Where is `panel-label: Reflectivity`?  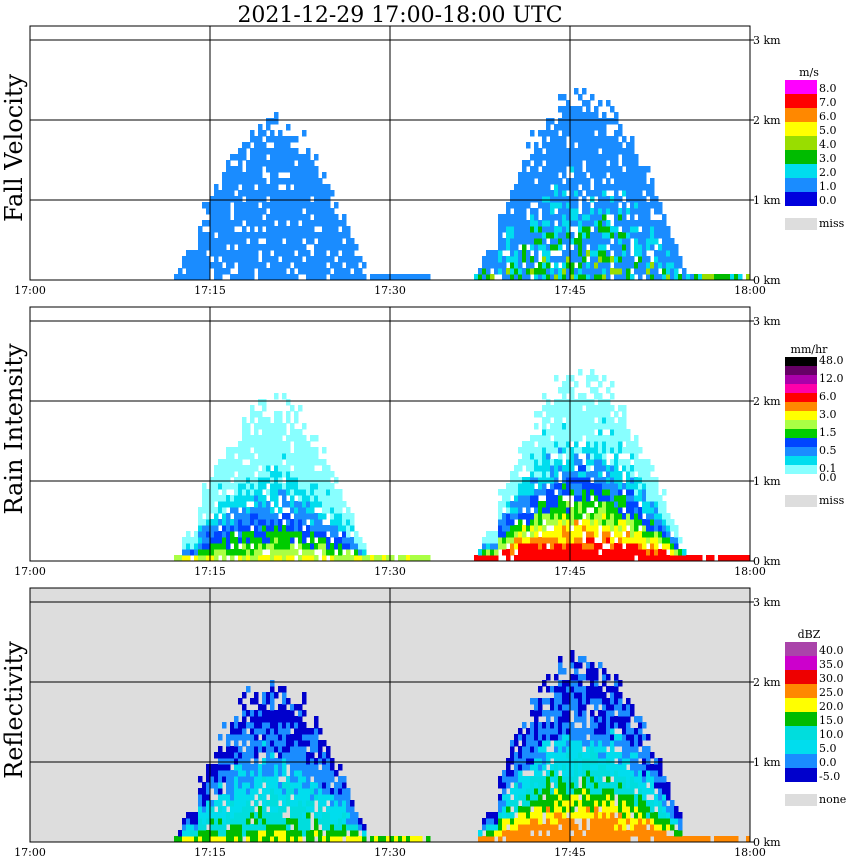
panel-label: Reflectivity is located at coordinates (14, 710).